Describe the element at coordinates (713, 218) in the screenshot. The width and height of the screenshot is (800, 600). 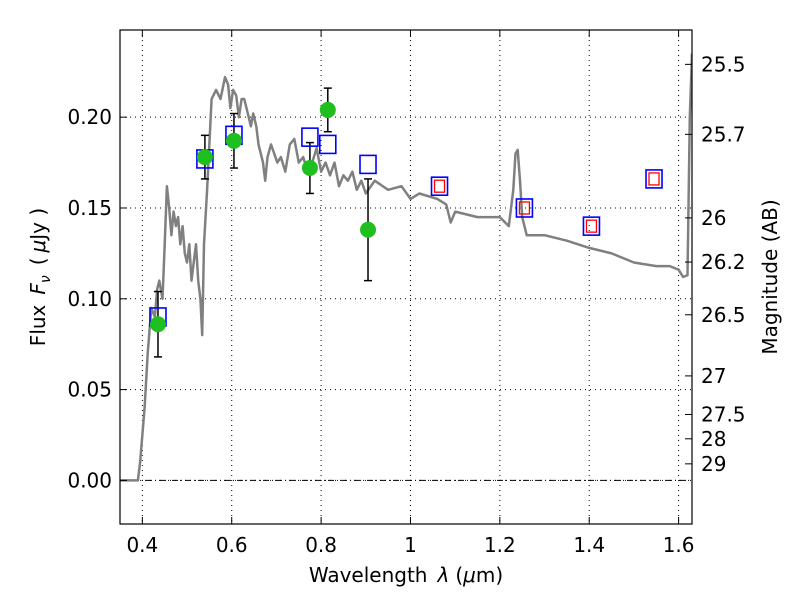
I see `y2-tick-label: 26` at that location.